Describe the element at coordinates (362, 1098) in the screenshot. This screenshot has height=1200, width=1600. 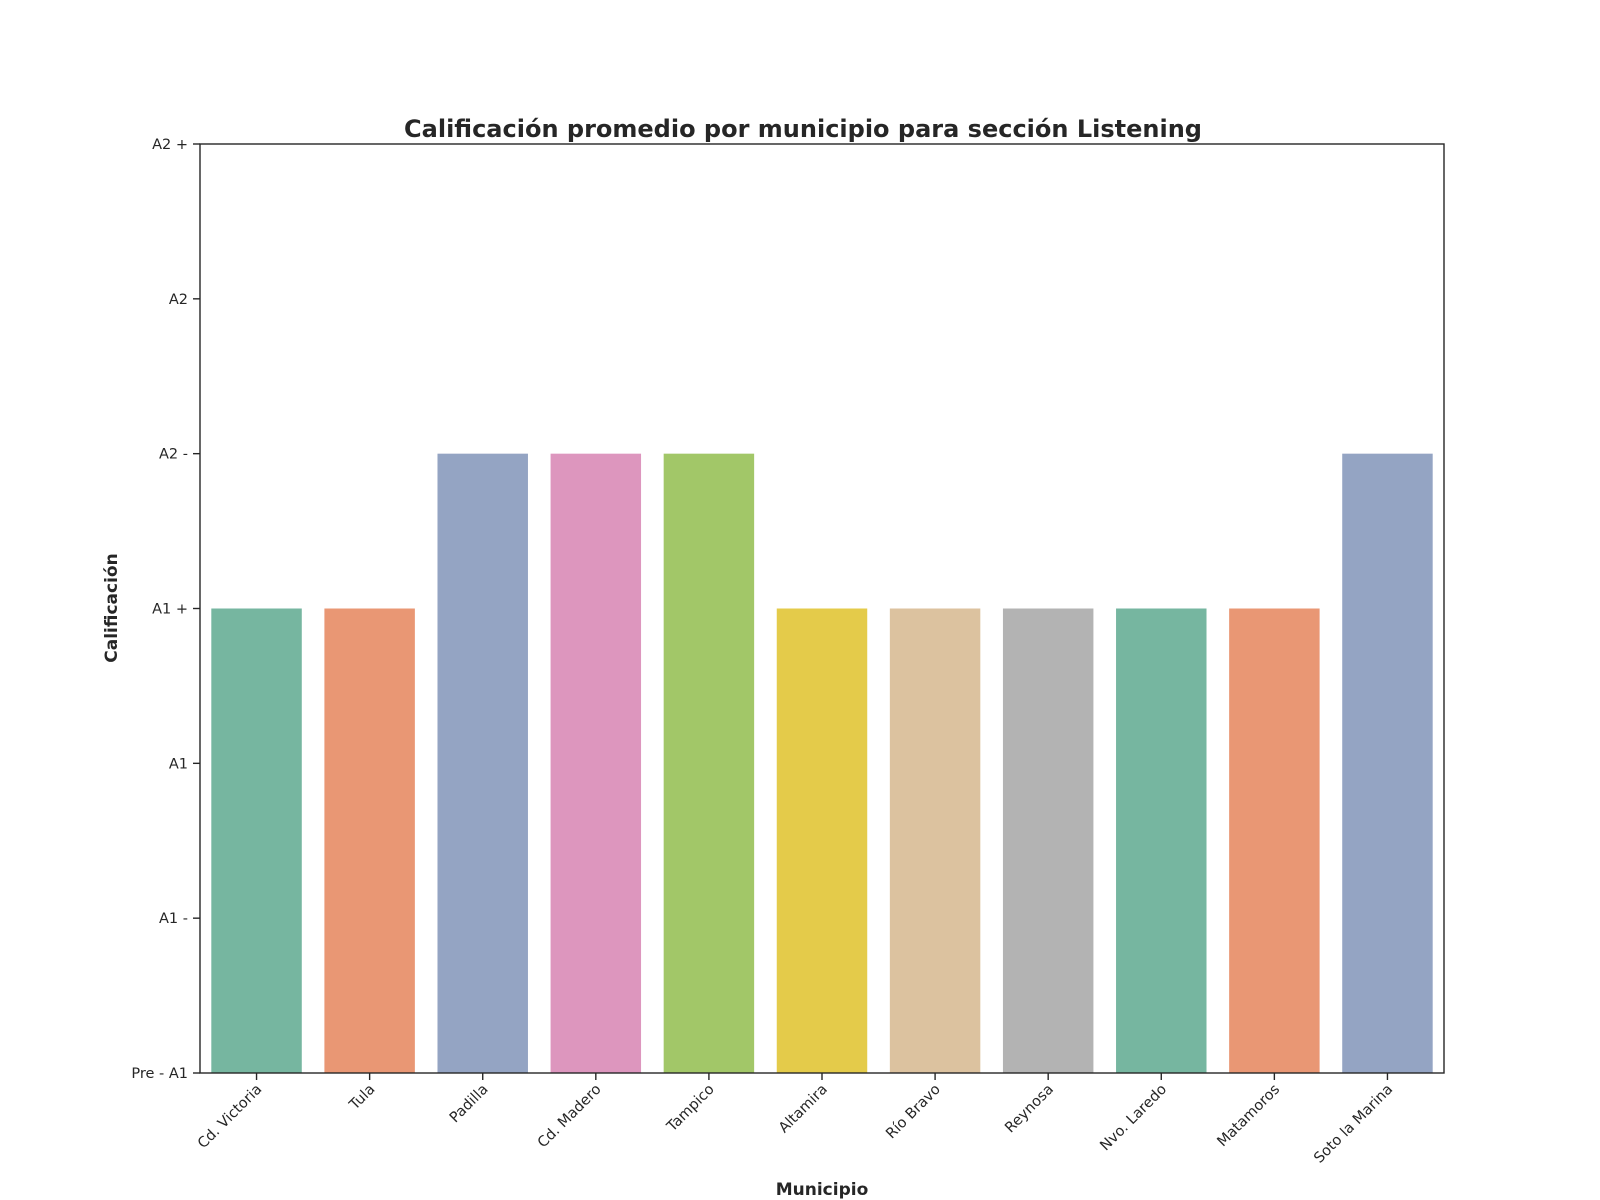
I see `x-tick-label: Tula` at that location.